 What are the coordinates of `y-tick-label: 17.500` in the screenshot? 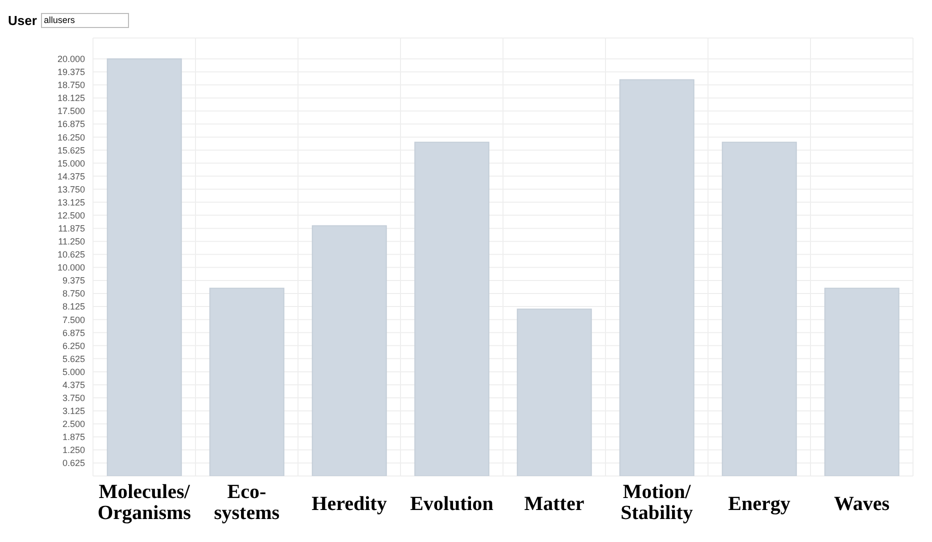 It's located at (71, 111).